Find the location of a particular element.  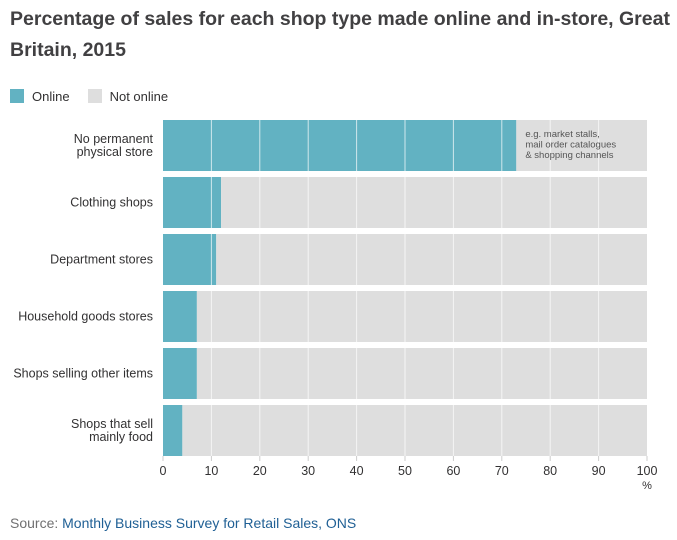

x-tick-label: 80 is located at coordinates (550, 471).